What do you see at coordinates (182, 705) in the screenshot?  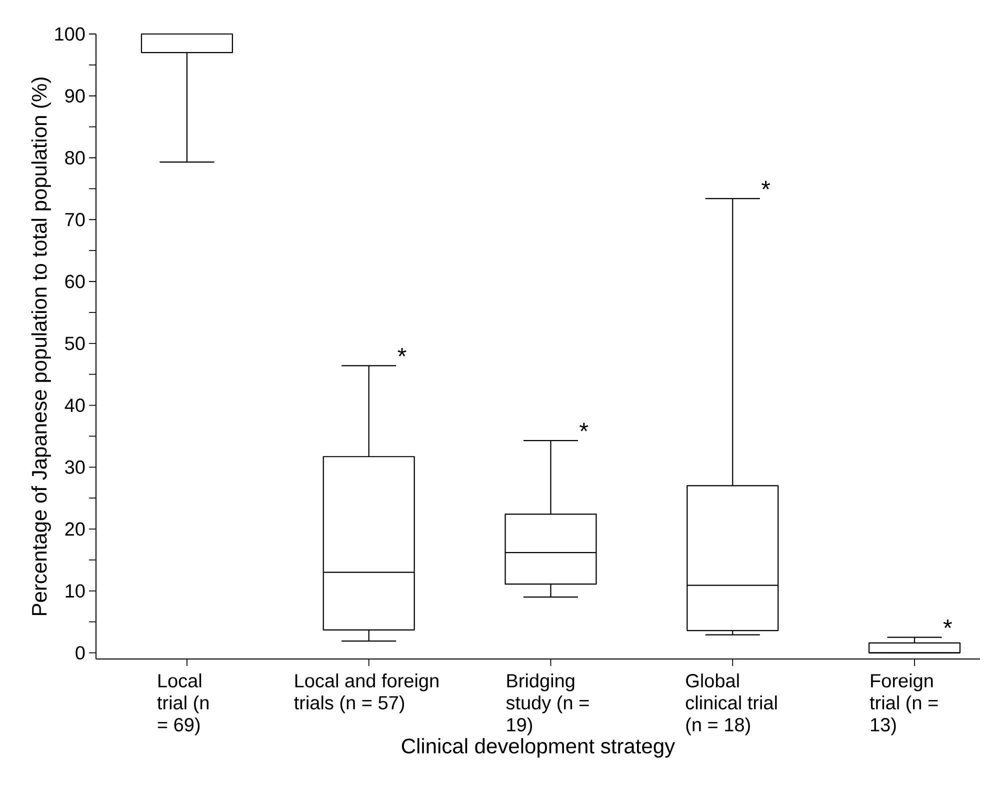 I see `x-tick-label: Local trial (n = 69)` at bounding box center [182, 705].